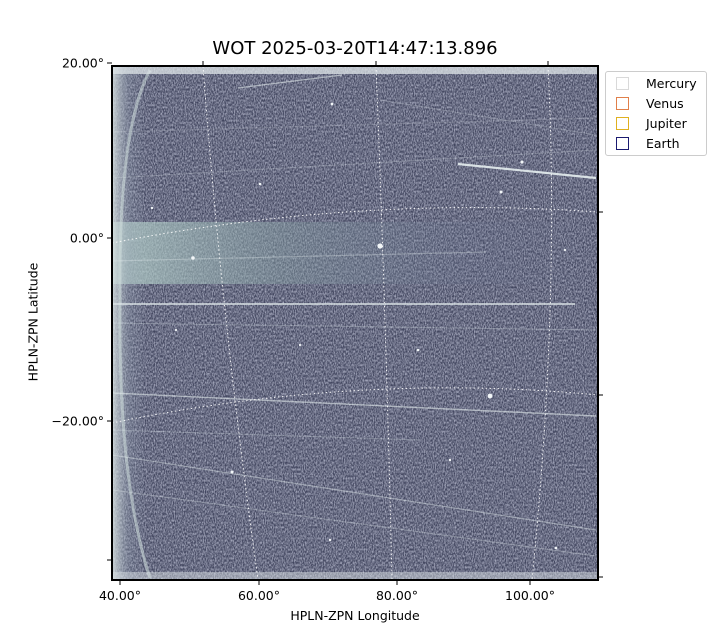 The image size is (720, 640). I want to click on legend-item-earth: Earth, so click(648, 143).